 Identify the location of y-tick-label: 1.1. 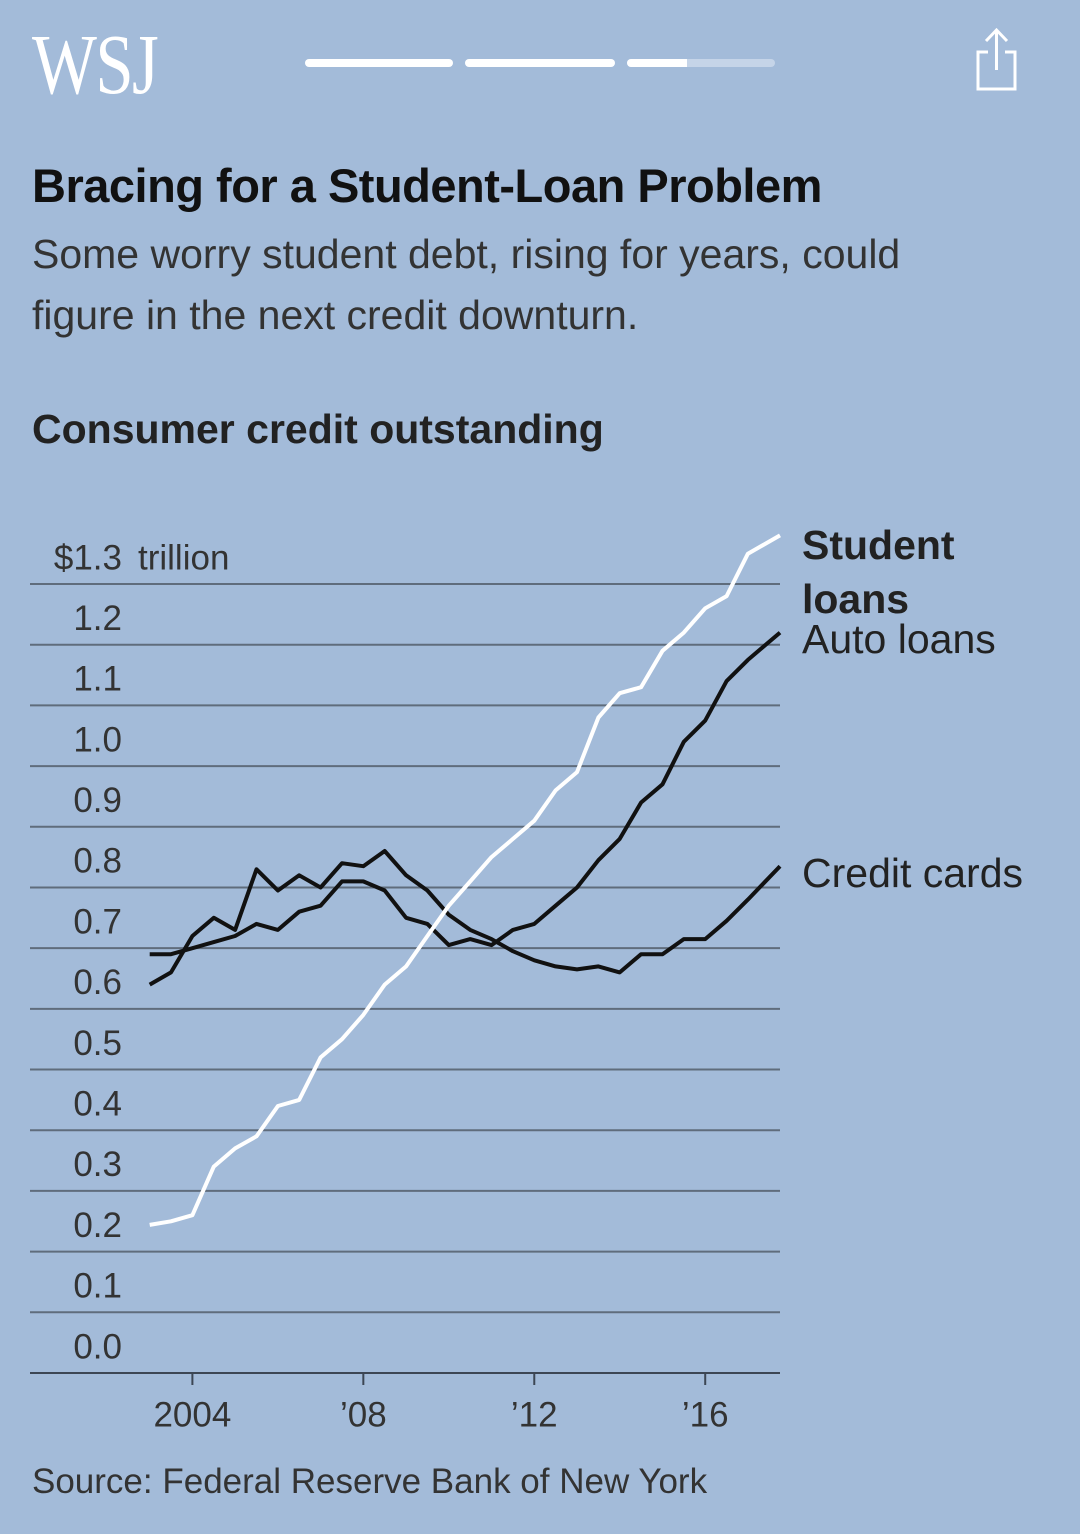
(97, 679).